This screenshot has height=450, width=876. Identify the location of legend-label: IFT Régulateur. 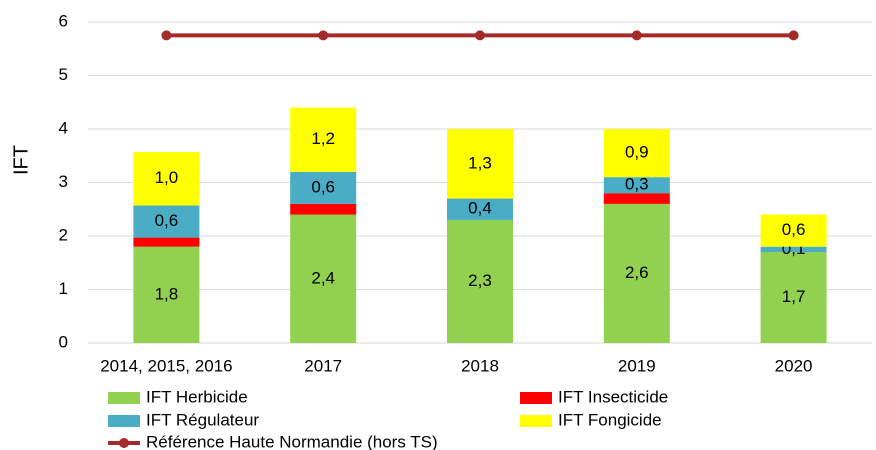
(202, 419).